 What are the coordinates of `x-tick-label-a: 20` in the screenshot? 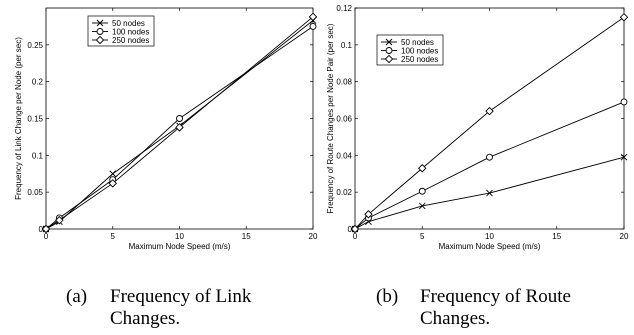 It's located at (313, 236).